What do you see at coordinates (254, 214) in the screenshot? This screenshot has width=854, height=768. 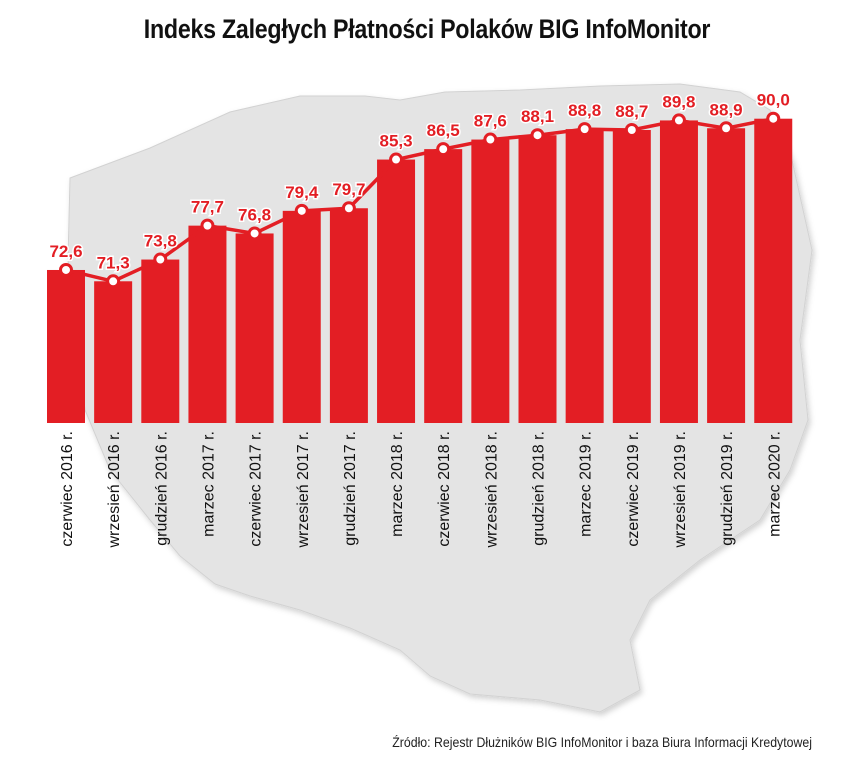 I see `data-value-label: 76,8` at bounding box center [254, 214].